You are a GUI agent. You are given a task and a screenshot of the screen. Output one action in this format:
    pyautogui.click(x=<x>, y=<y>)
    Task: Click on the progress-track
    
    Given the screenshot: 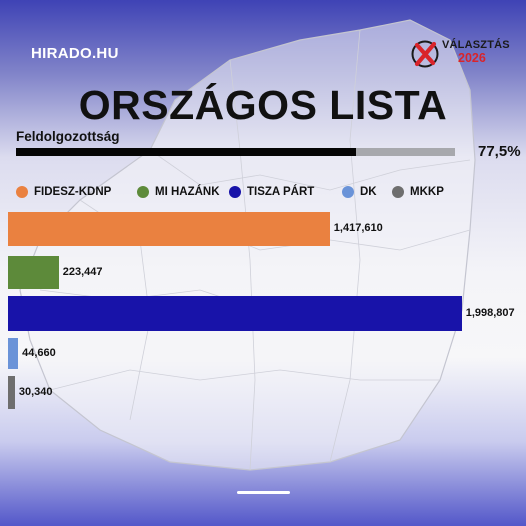 What is the action you would take?
    pyautogui.click(x=235, y=152)
    